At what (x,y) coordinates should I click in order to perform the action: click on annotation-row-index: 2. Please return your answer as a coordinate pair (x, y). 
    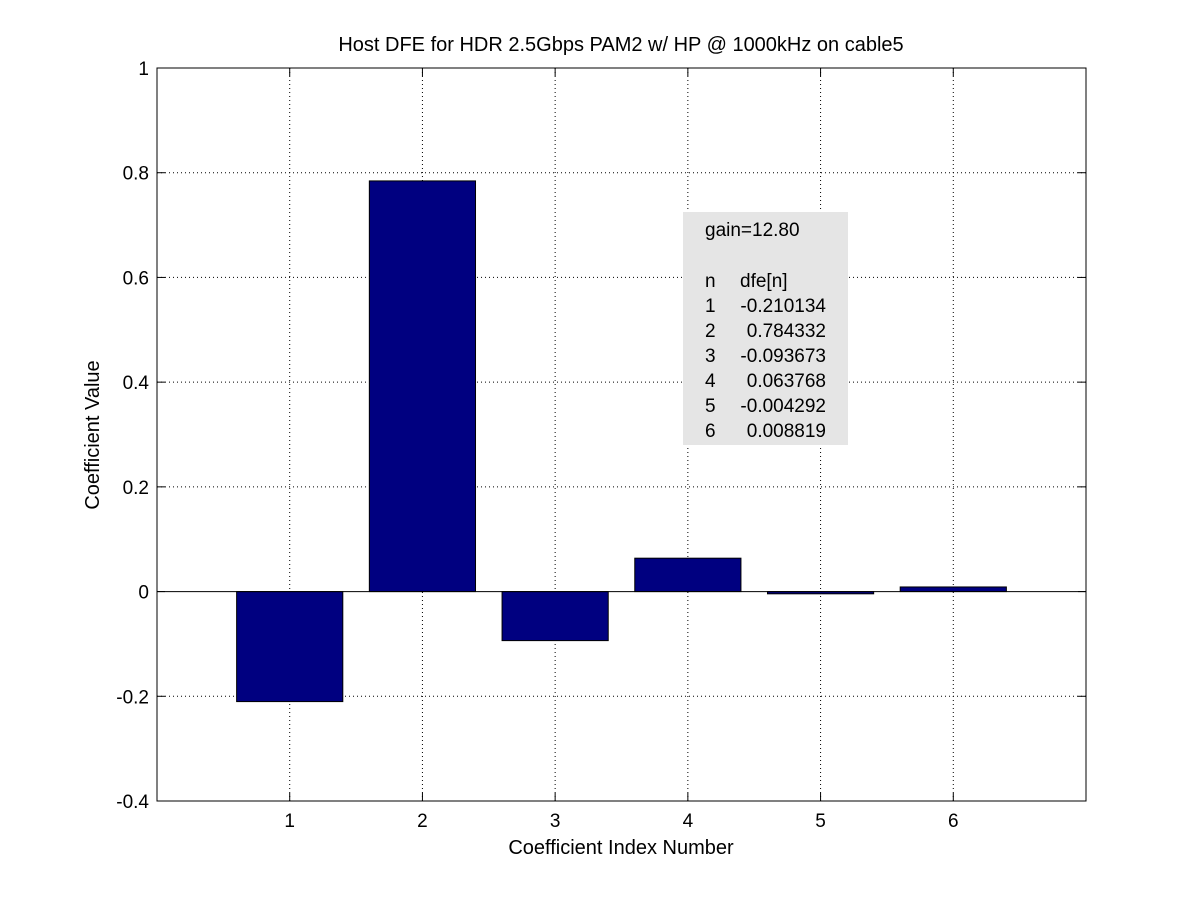
    Looking at the image, I should click on (710, 331).